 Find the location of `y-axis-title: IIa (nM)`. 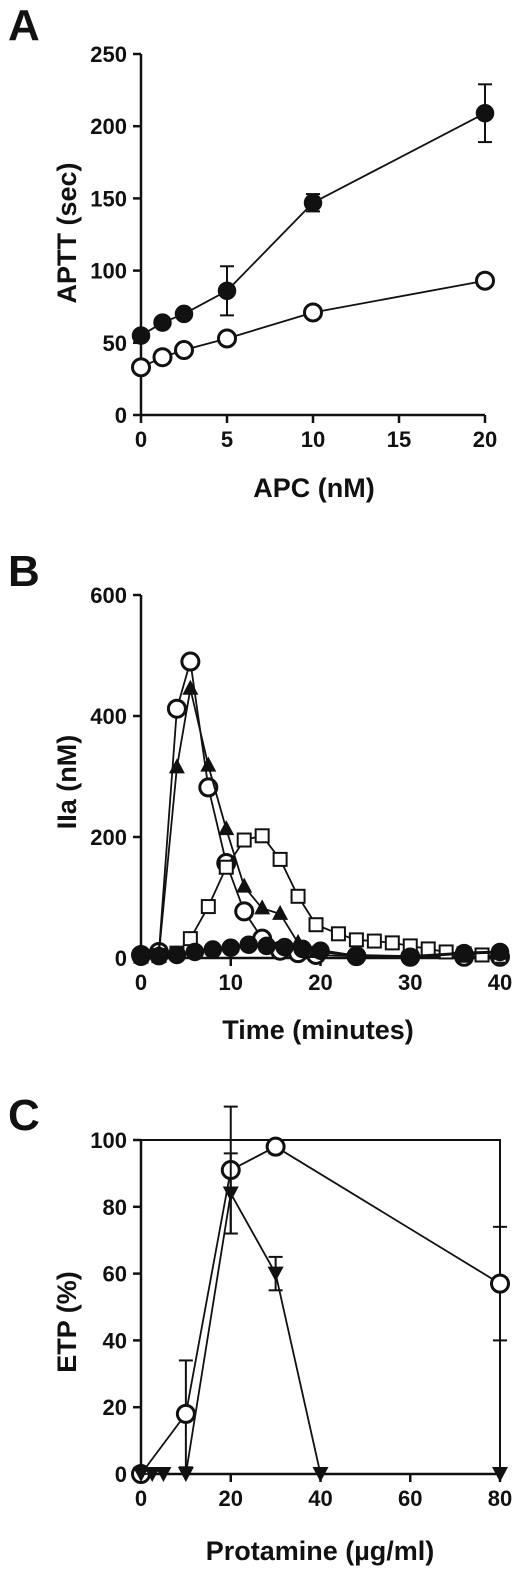

y-axis-title: IIa (nM) is located at coordinates (67, 782).